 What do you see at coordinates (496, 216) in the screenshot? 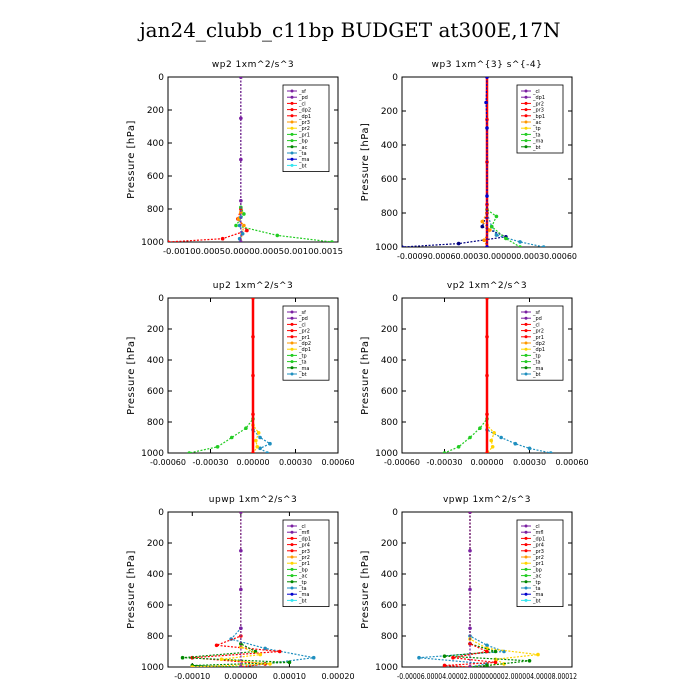
I see `series-point-ac` at bounding box center [496, 216].